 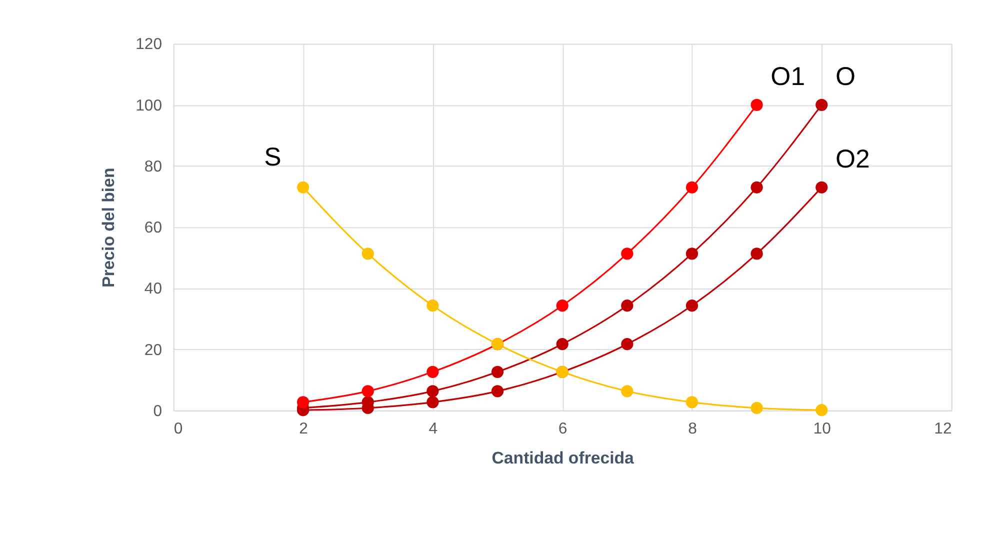 I want to click on x-tick-label: 2, so click(x=303, y=429).